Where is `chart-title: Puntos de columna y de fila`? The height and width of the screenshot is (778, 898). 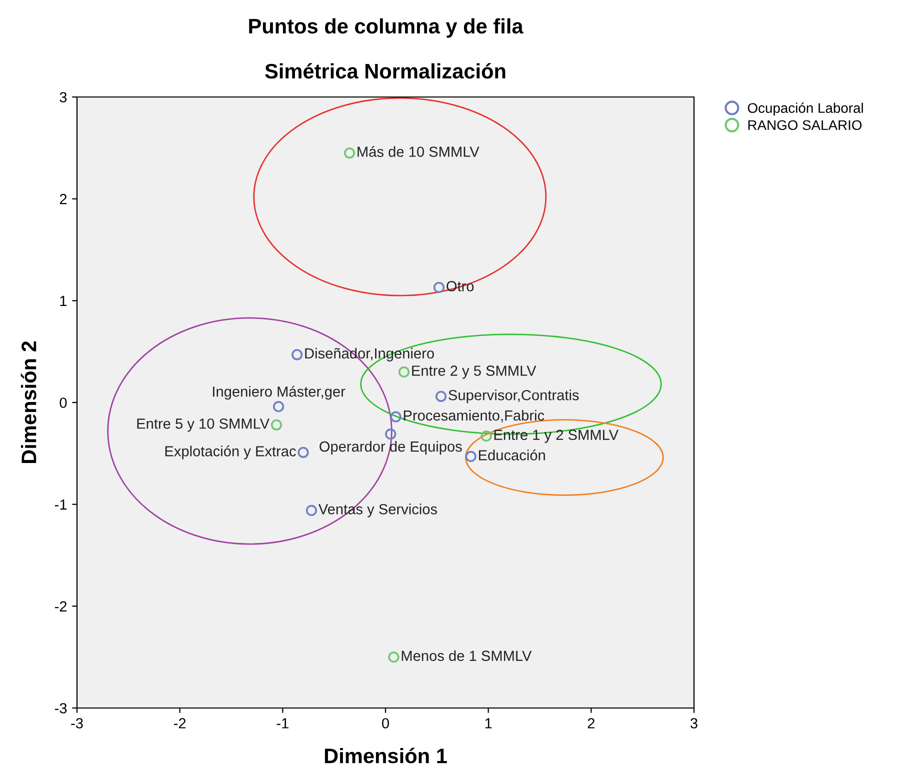
chart-title: Puntos de columna y de fila is located at coordinates (386, 28).